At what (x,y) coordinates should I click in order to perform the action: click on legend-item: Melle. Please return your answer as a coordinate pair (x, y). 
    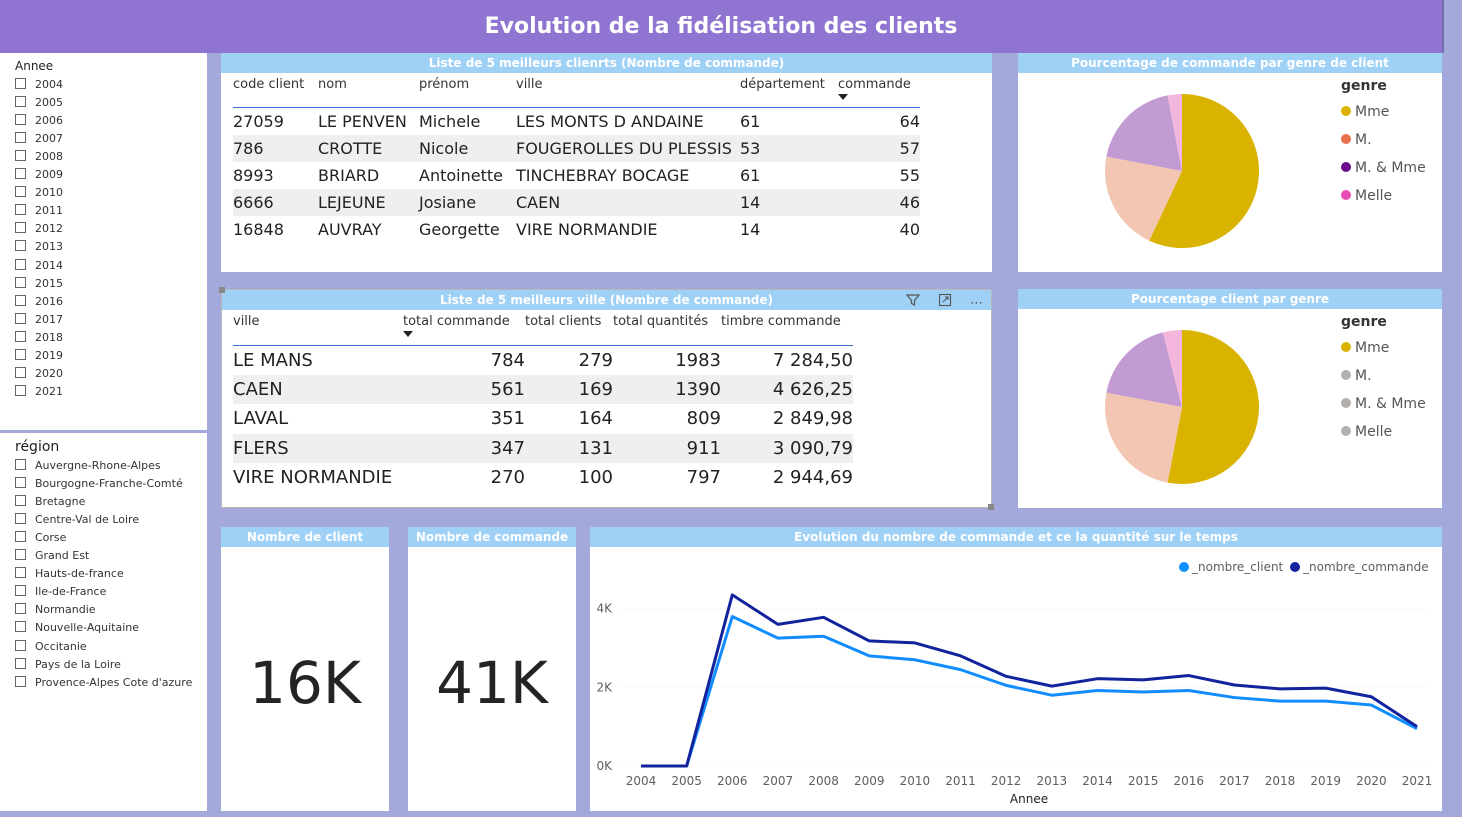
    Looking at the image, I should click on (1383, 436).